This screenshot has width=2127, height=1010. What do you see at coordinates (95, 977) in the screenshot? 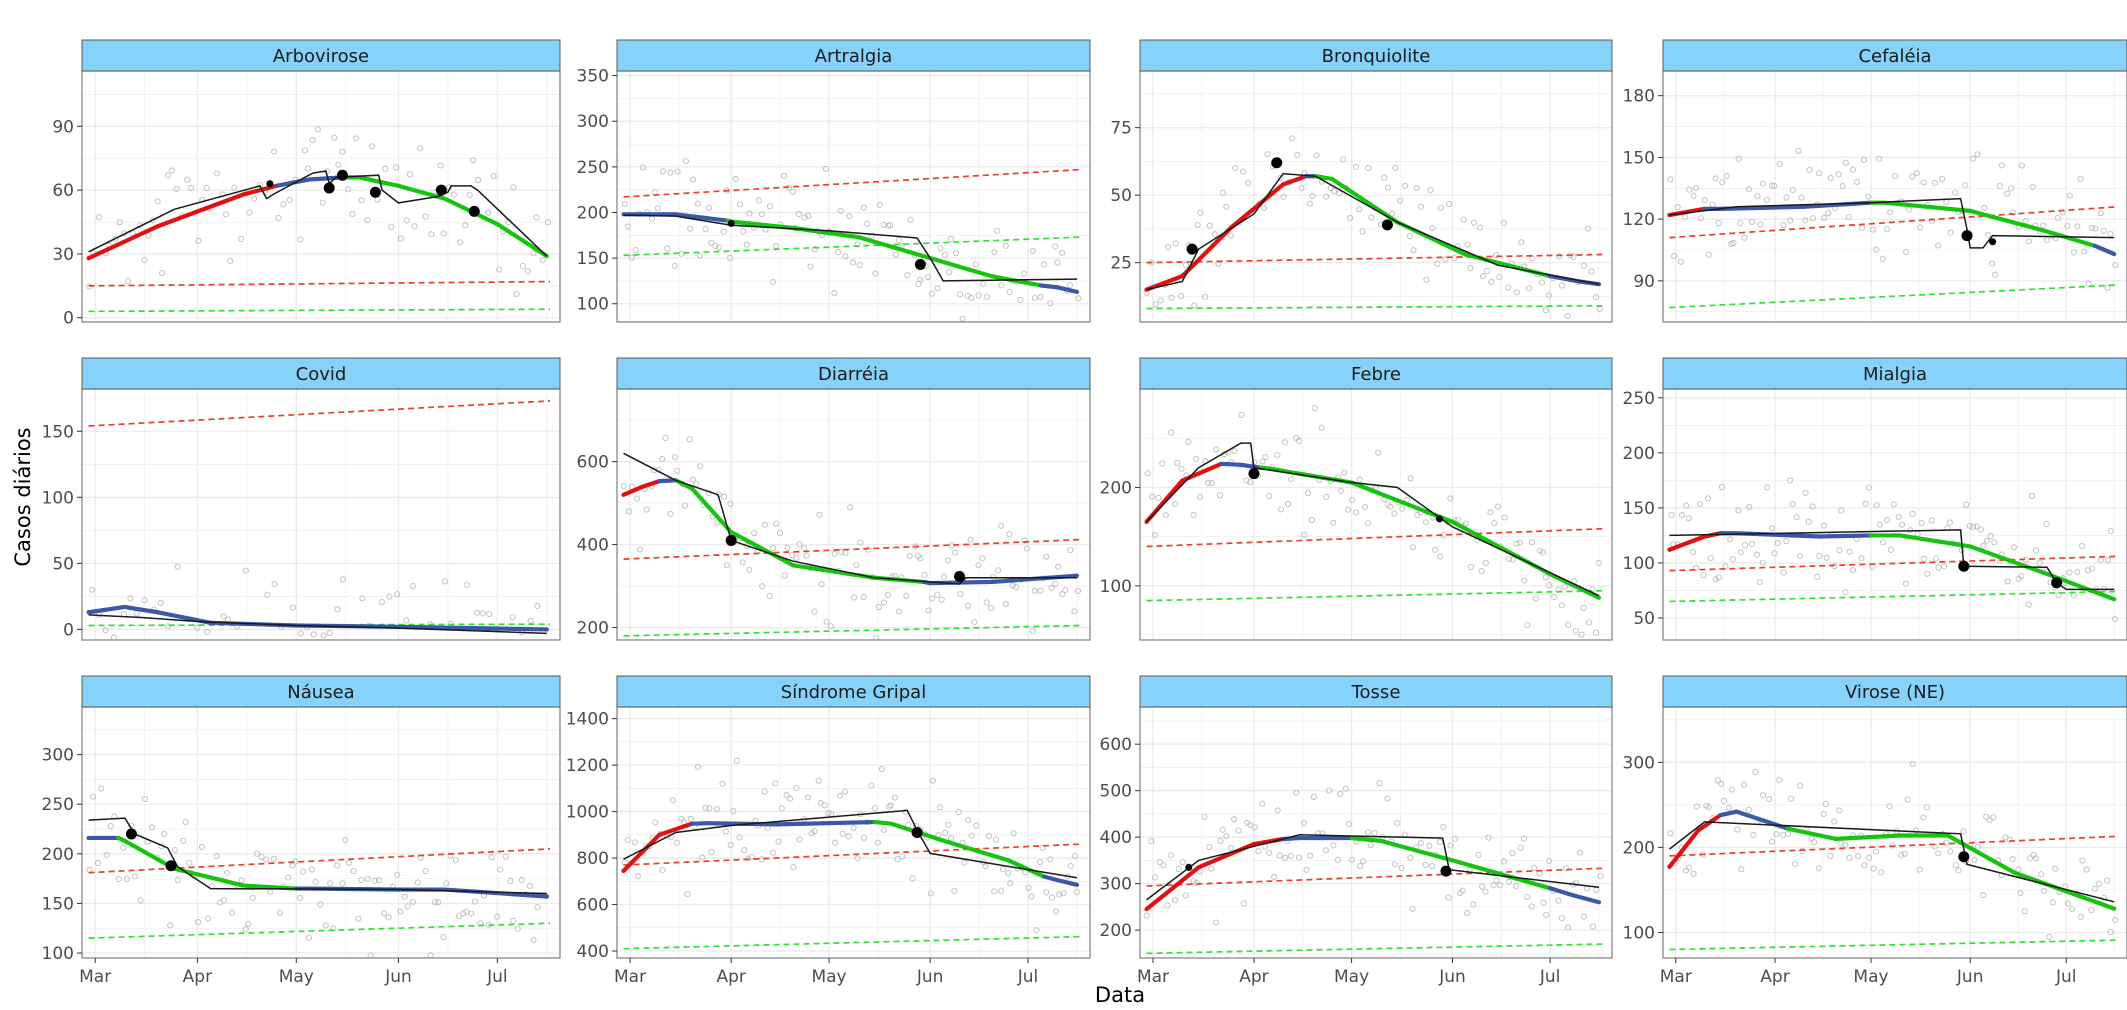
I see `x-tick-label: Mar` at bounding box center [95, 977].